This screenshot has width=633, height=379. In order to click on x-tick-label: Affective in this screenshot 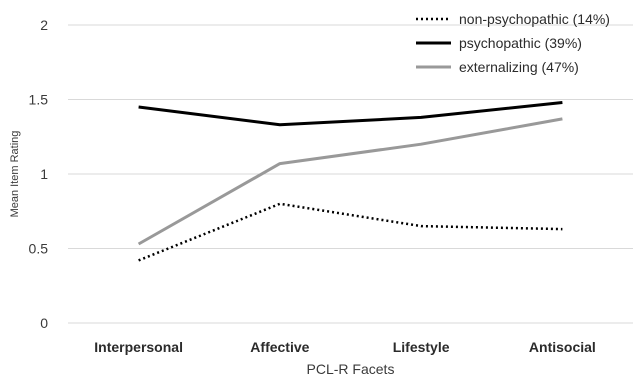, I will do `click(279, 347)`.